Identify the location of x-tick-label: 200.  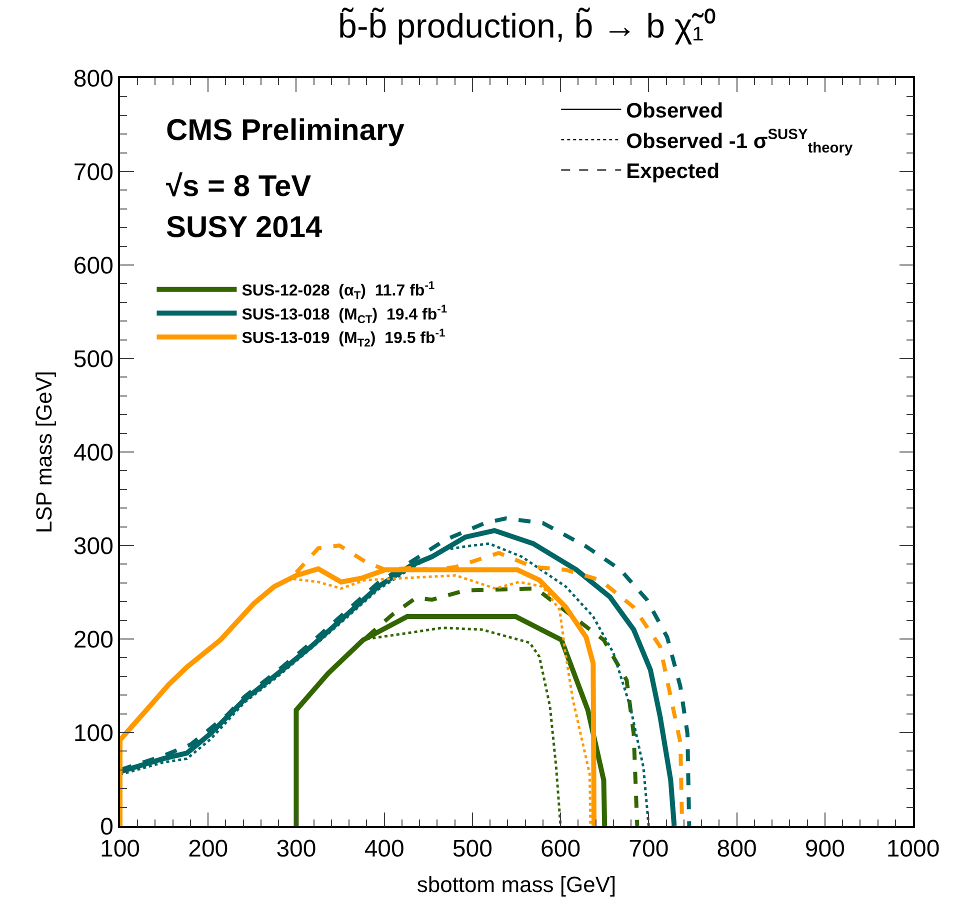
(208, 849).